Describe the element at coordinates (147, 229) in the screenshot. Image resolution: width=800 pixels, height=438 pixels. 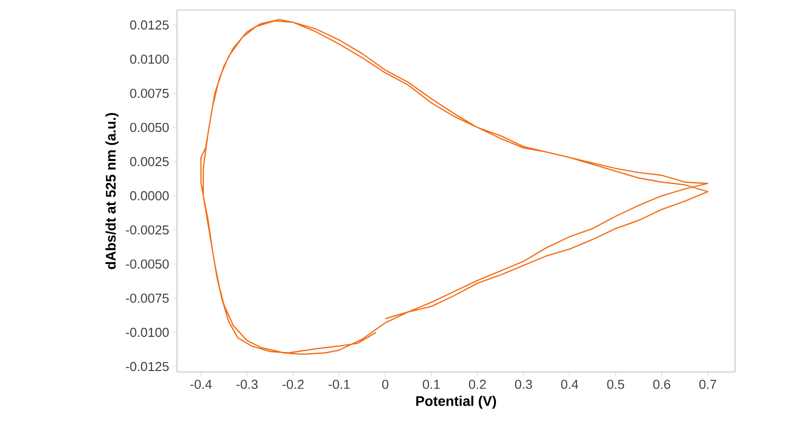
I see `y-tick-label: -0.0025` at that location.